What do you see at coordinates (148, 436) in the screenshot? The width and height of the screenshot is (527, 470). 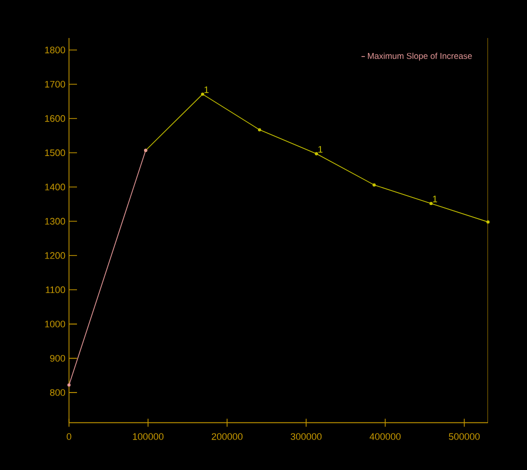 I see `x-tick-label: 100000` at bounding box center [148, 436].